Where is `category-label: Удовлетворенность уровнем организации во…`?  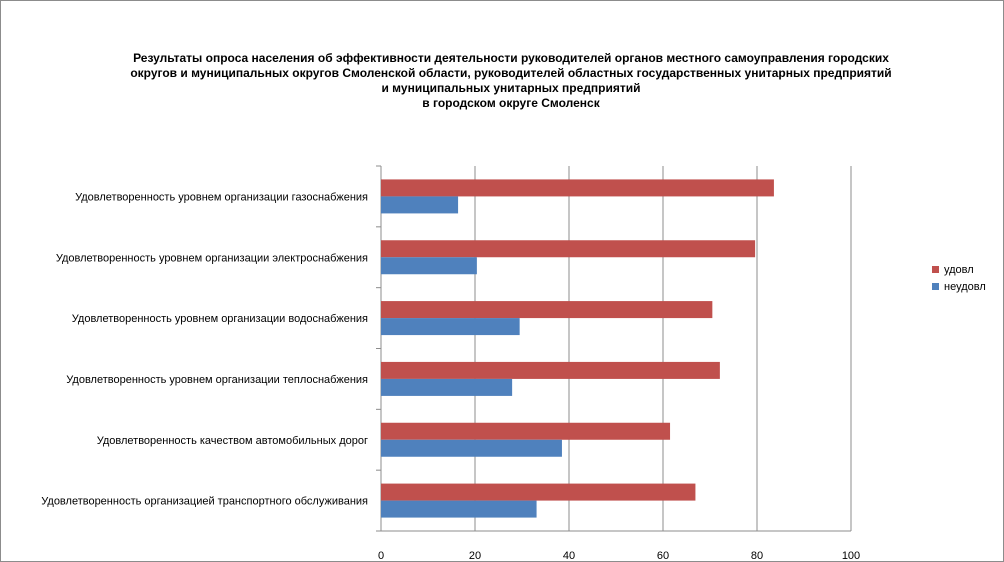
category-label: Удовлетворенность уровнем организации во… is located at coordinates (220, 319).